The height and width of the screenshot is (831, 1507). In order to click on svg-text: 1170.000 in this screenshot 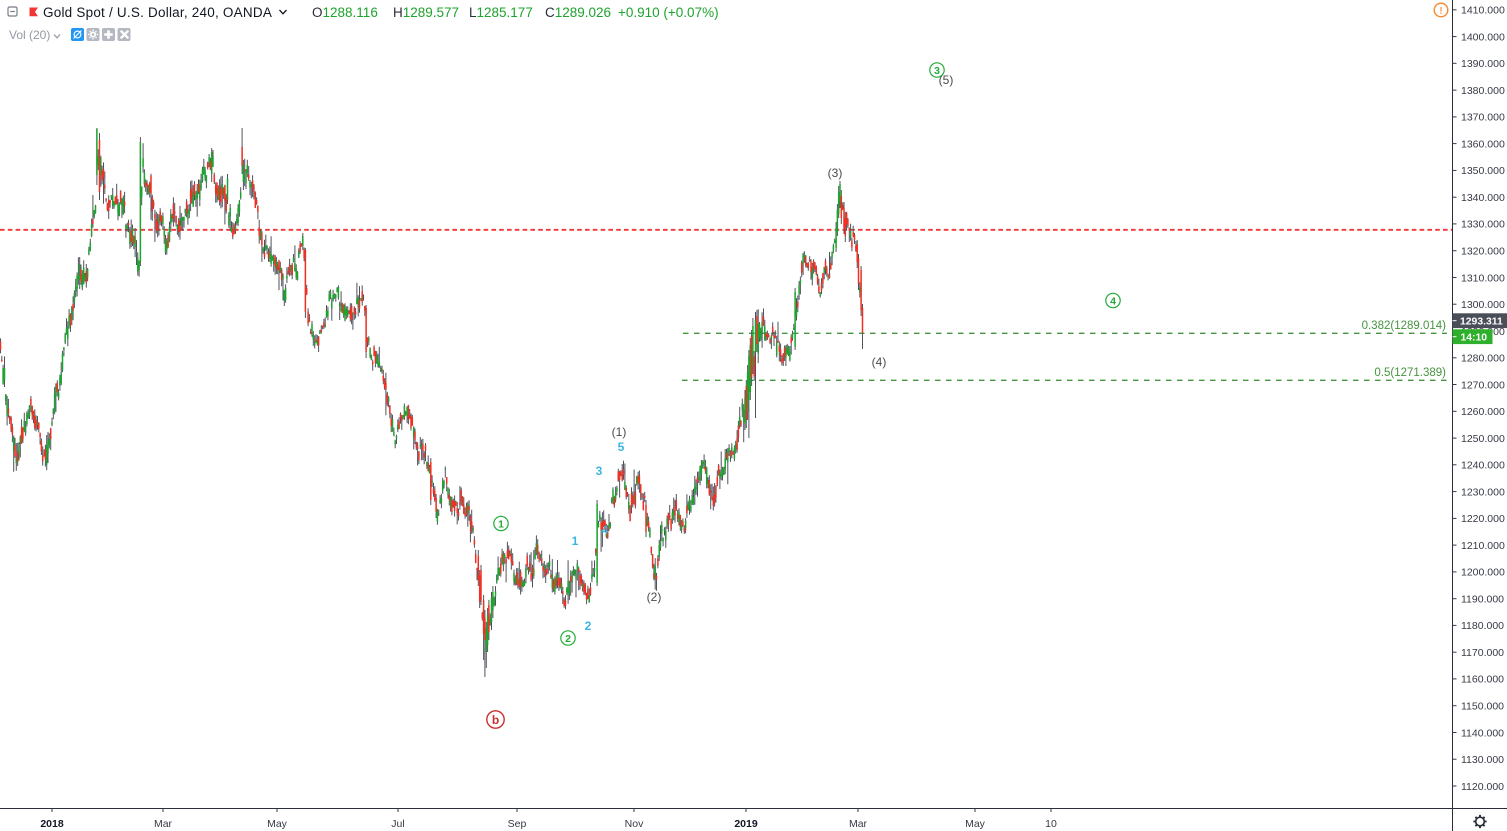, I will do `click(1482, 653)`.